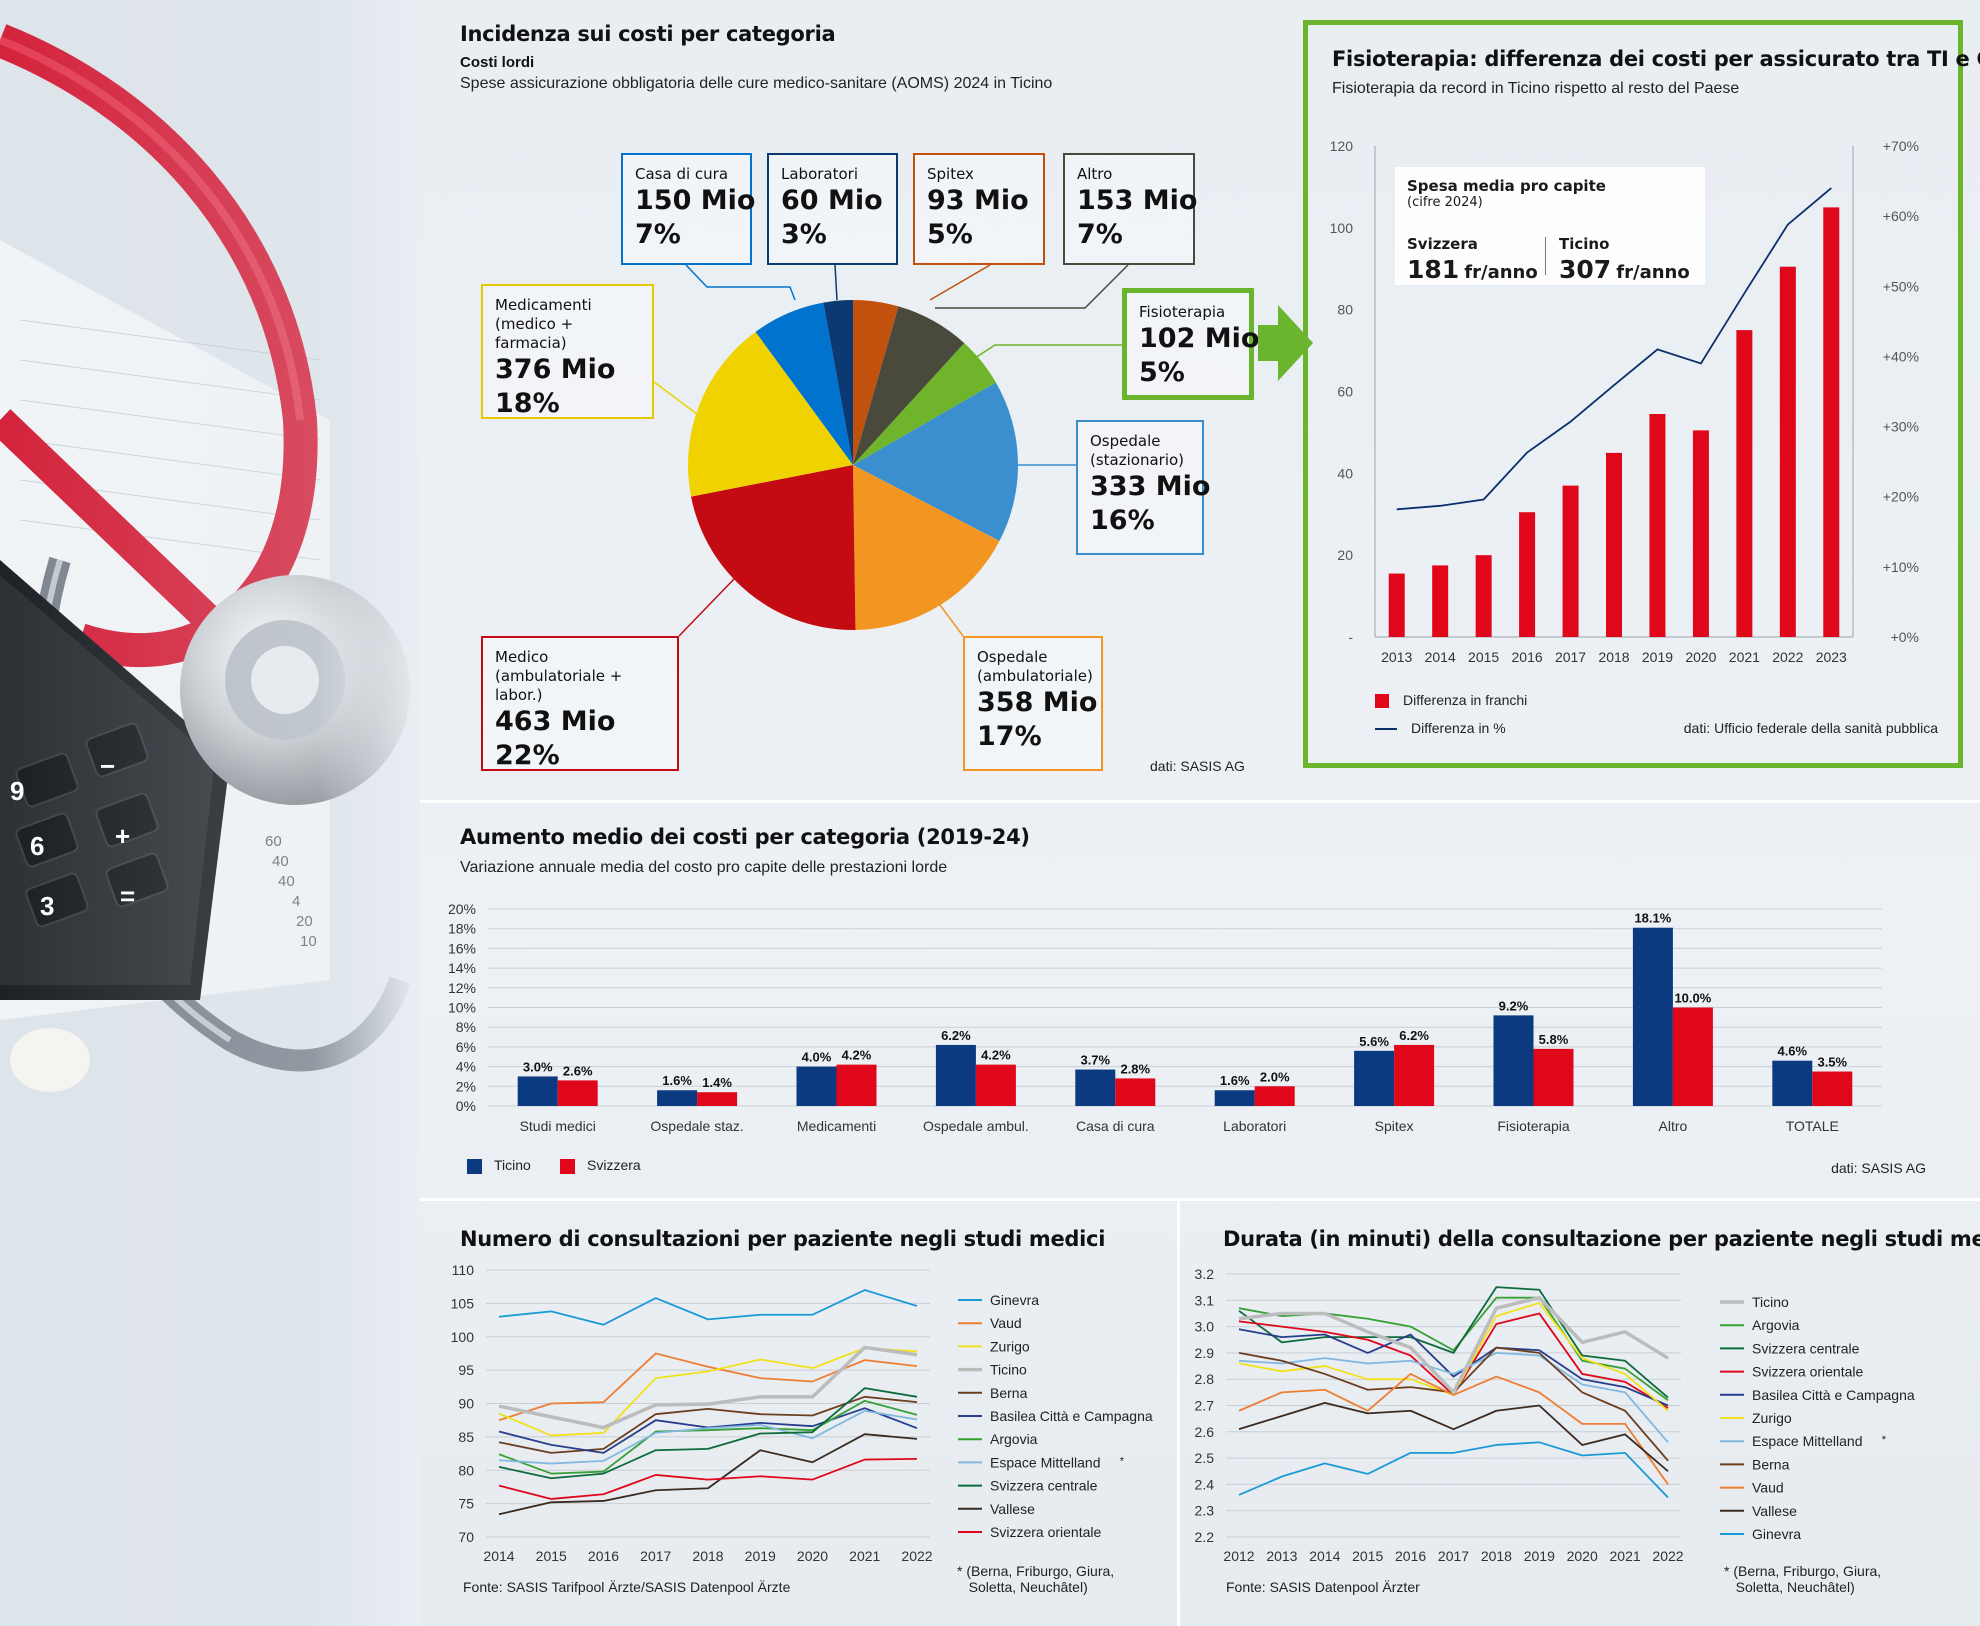  I want to click on bar-y-tick-label: 14%, so click(462, 968).